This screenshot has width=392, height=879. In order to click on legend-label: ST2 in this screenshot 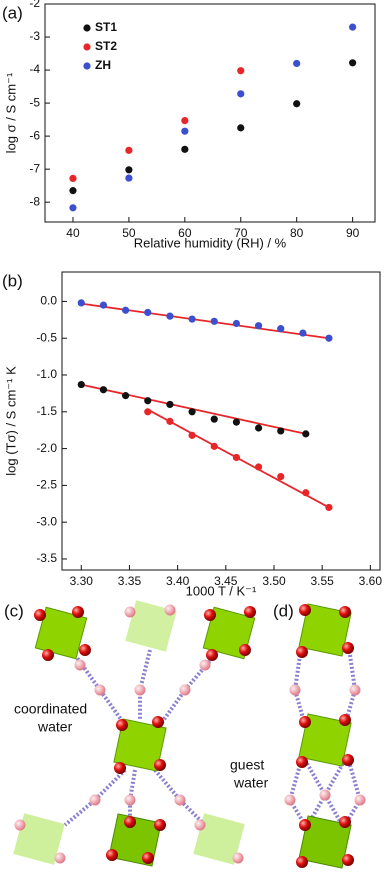, I will do `click(106, 46)`.